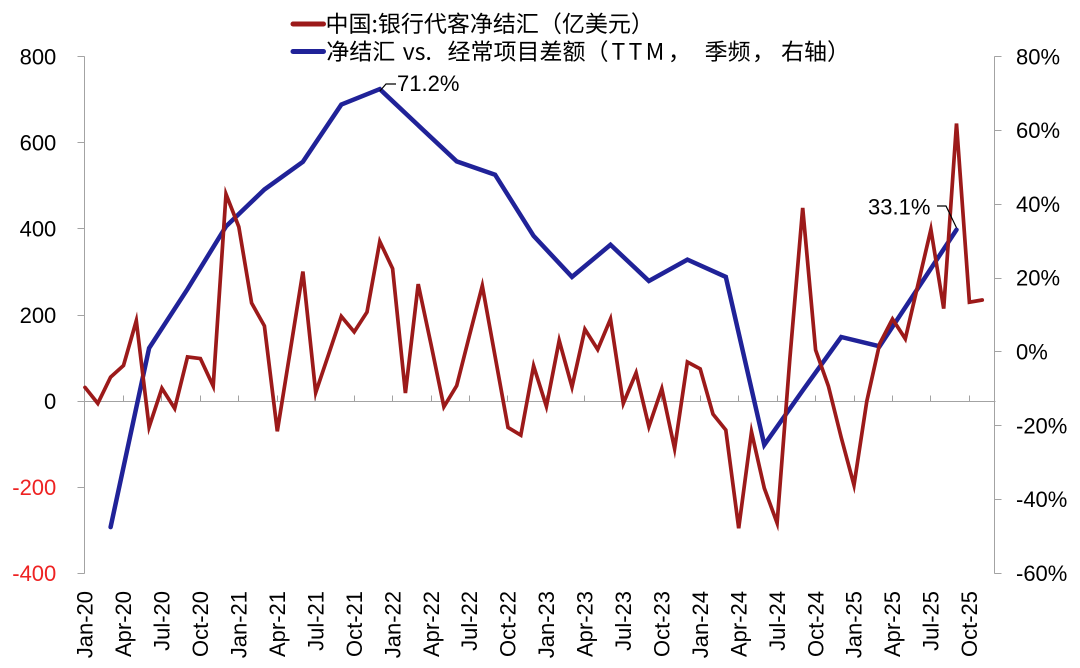 This screenshot has width=1080, height=668. I want to click on svg-text: Oct-24, so click(815, 624).